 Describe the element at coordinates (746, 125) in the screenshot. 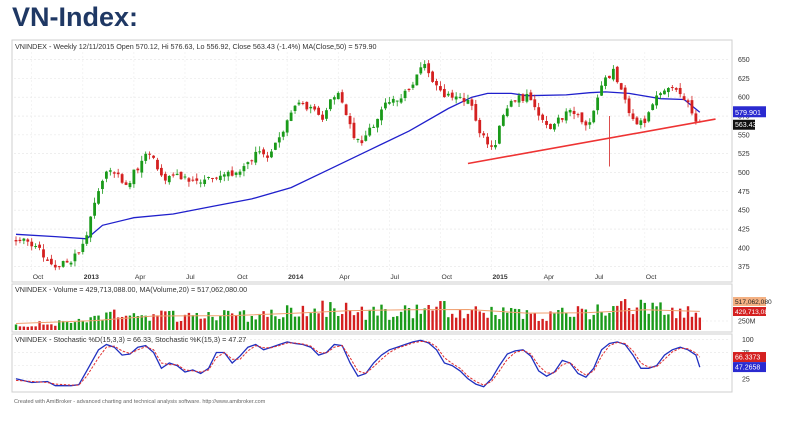

I see `last-close-label: 563.43` at that location.